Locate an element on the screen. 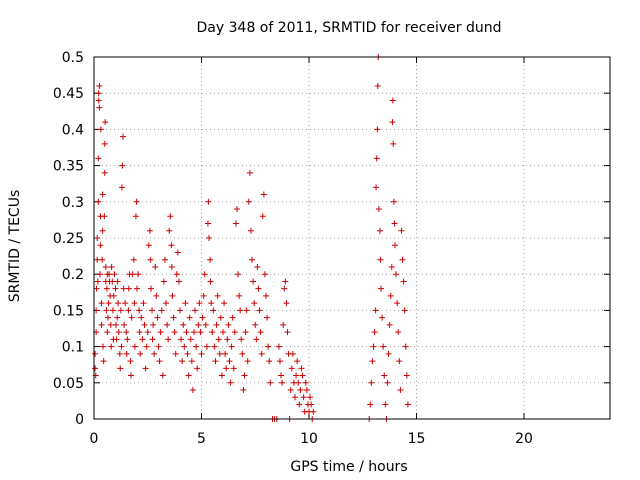  x-axis-label: GPS time / hours is located at coordinates (348, 467).